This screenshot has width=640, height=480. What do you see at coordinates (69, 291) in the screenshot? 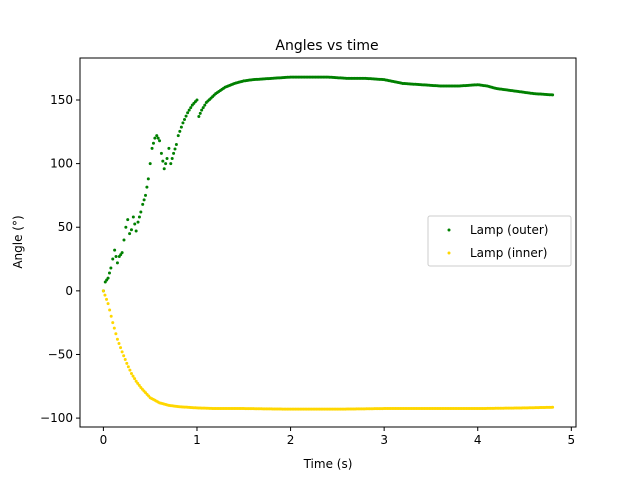
I see `y-tick-label: 0` at bounding box center [69, 291].